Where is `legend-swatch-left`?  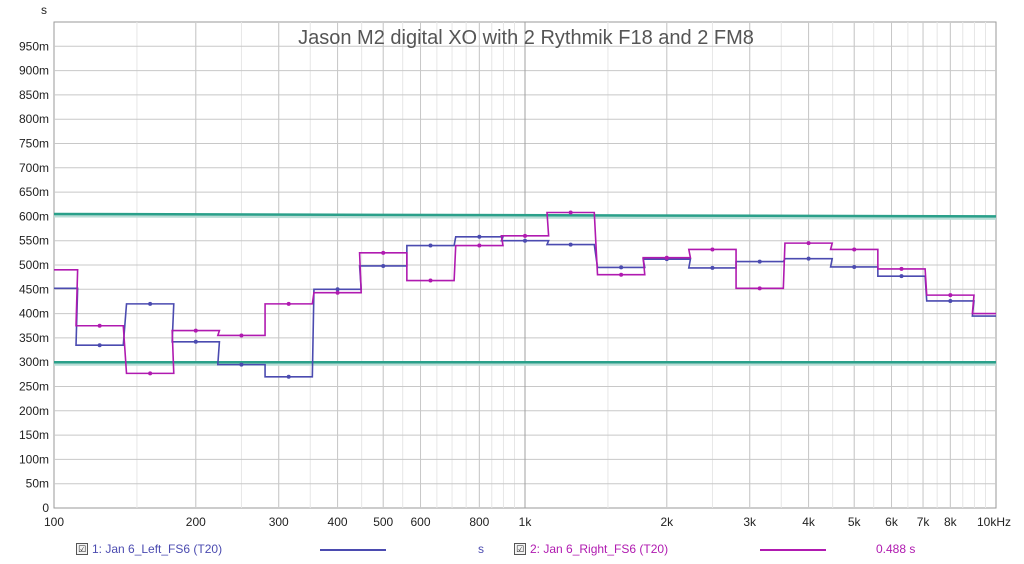
legend-swatch-left is located at coordinates (353, 550).